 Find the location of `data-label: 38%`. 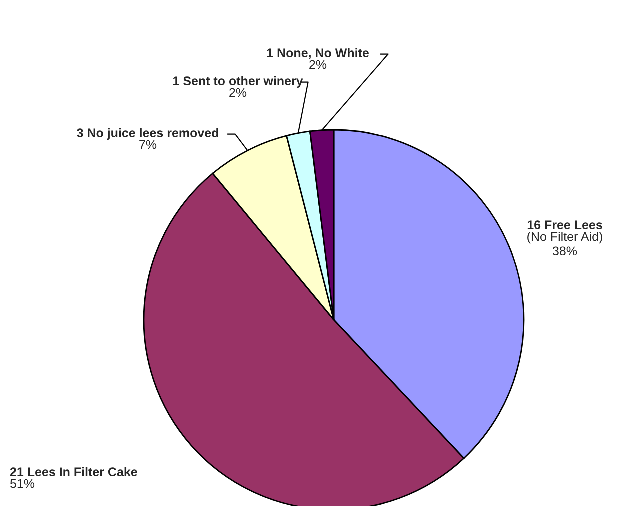

data-label: 38% is located at coordinates (565, 251).